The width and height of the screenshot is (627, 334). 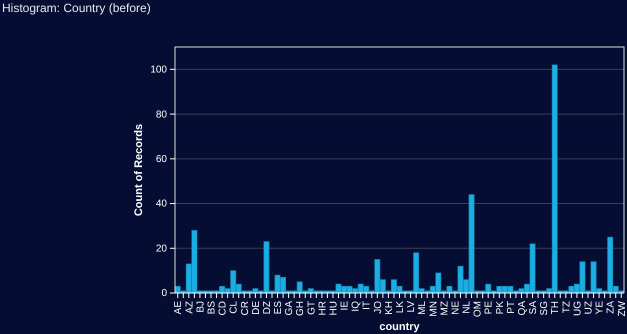 What do you see at coordinates (578, 308) in the screenshot?
I see `x-tick-label: UG` at bounding box center [578, 308].